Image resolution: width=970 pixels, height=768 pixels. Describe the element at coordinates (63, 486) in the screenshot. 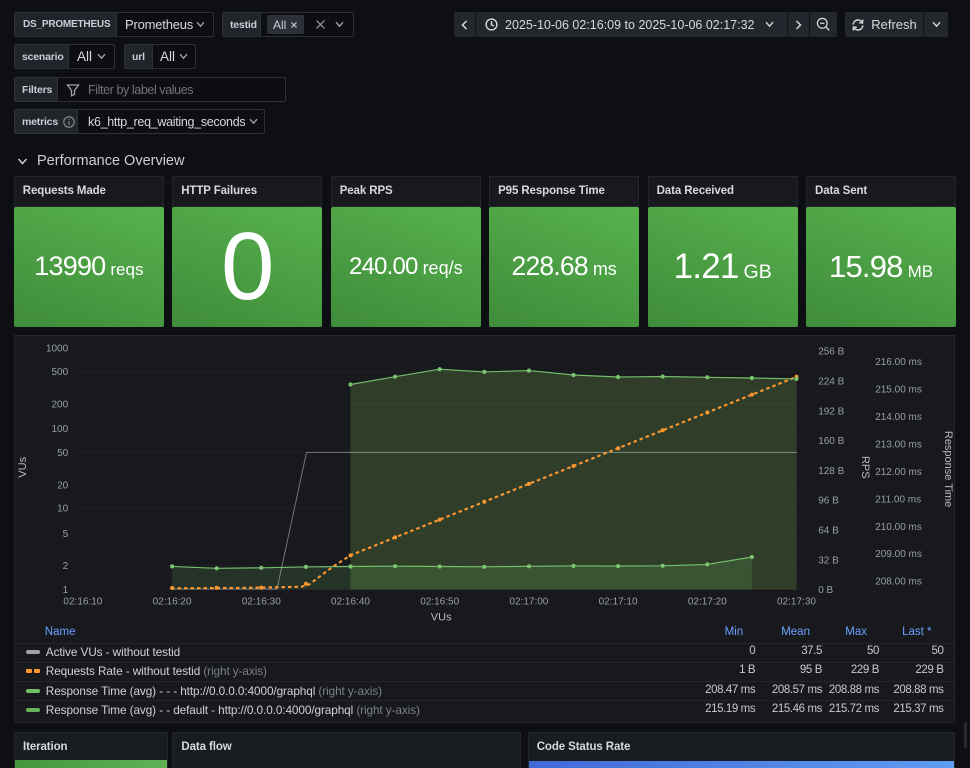

I see `svg-text: 20` at that location.